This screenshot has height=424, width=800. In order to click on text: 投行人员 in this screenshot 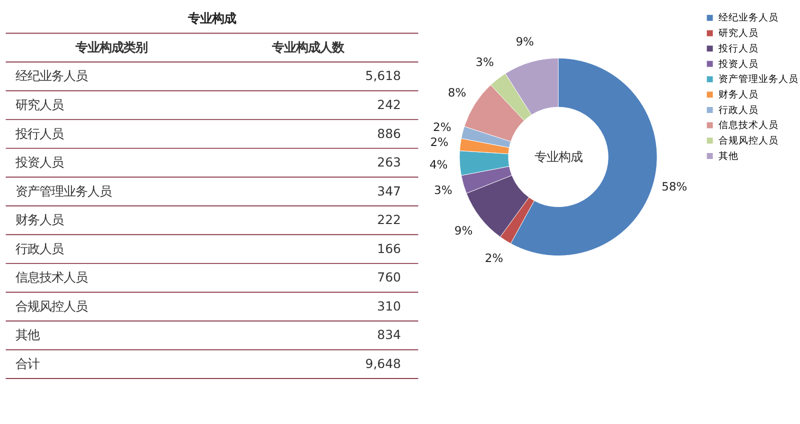, I will do `click(39, 133)`.